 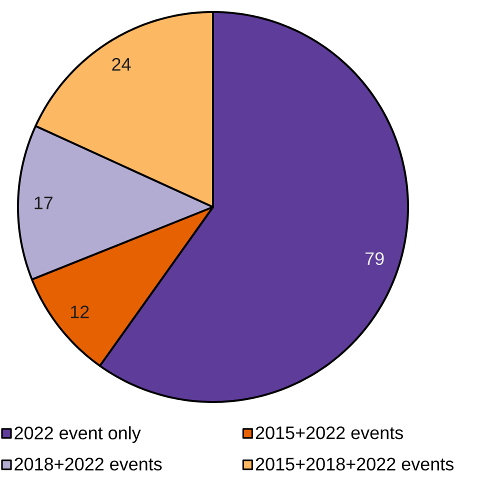 What do you see at coordinates (43, 203) in the screenshot?
I see `data-label: 17` at bounding box center [43, 203].